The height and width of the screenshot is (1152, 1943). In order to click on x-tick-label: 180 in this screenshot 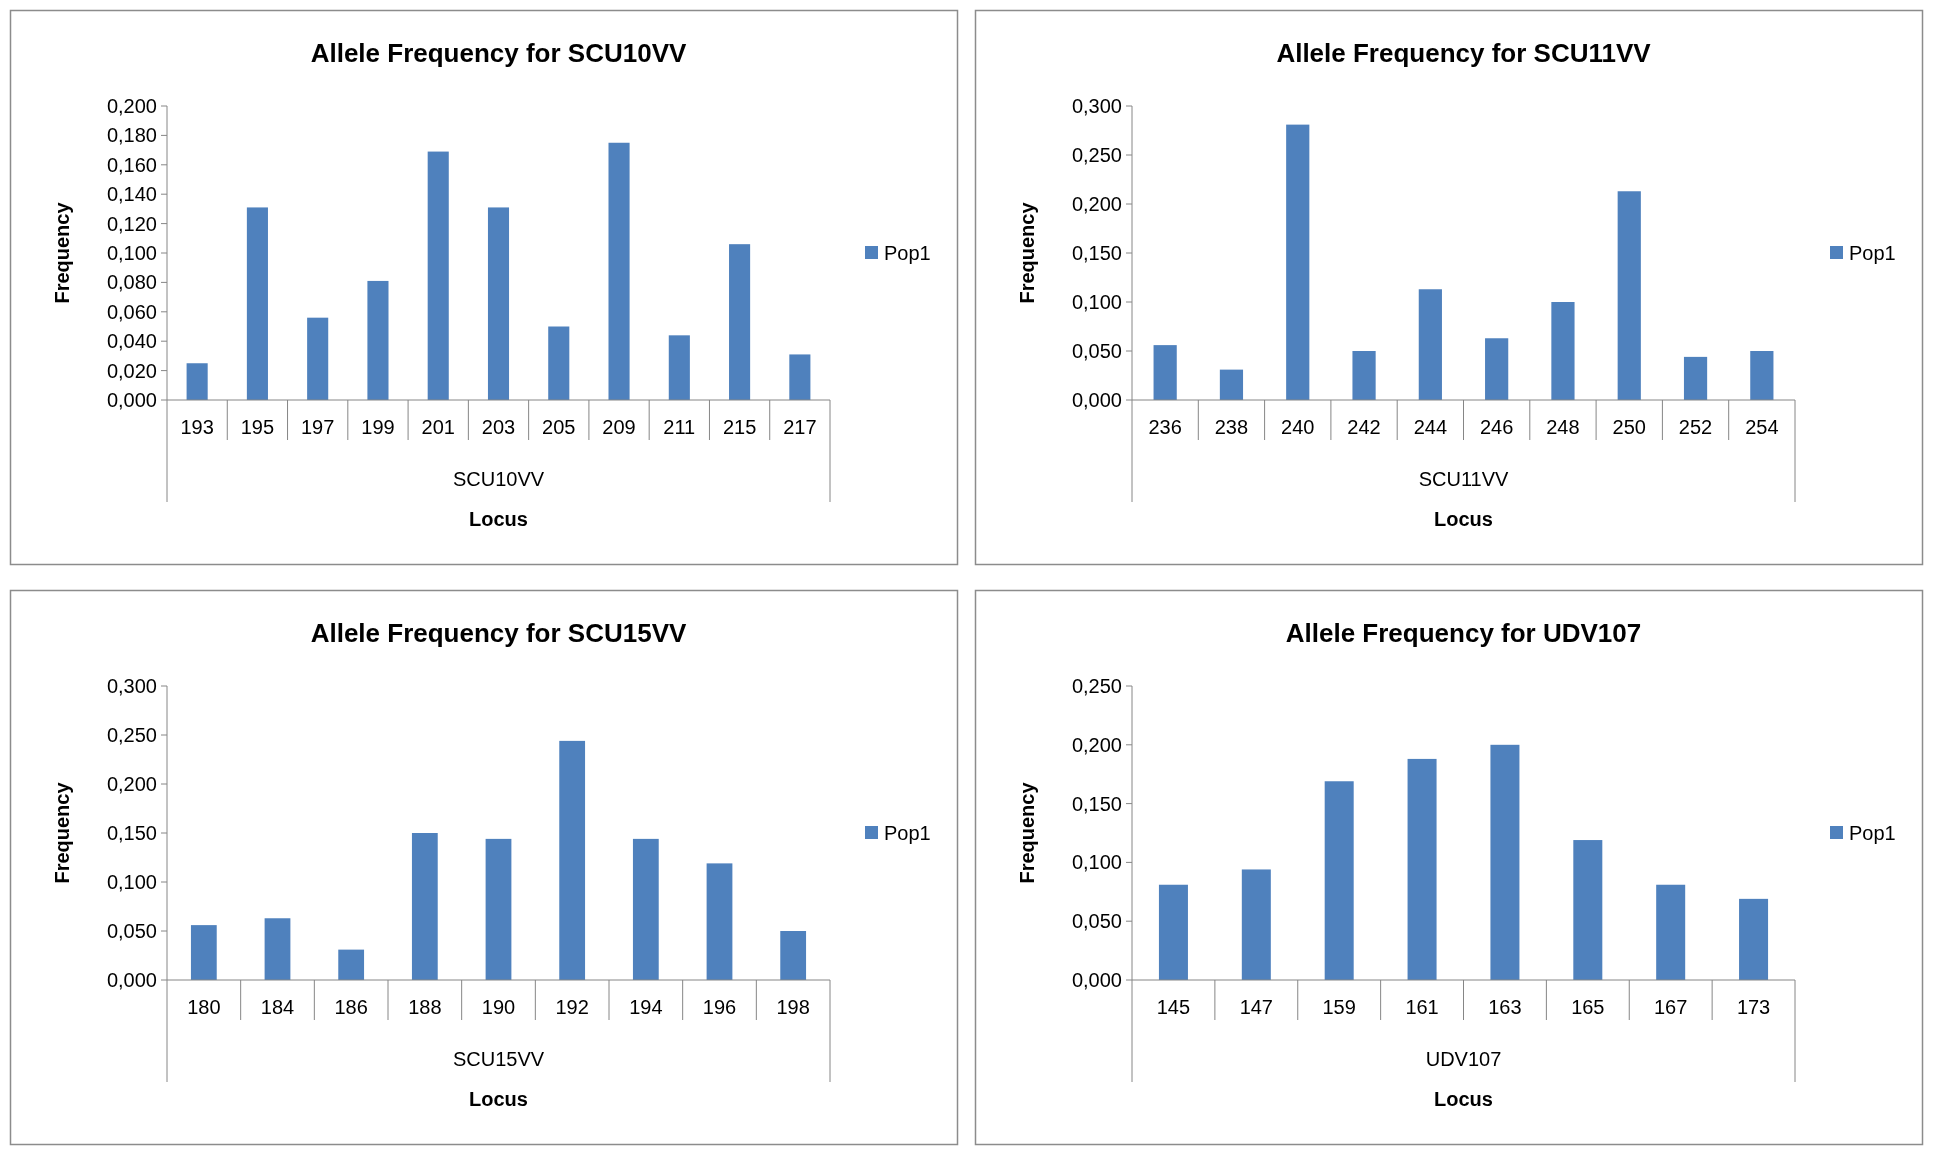, I will do `click(204, 1007)`.